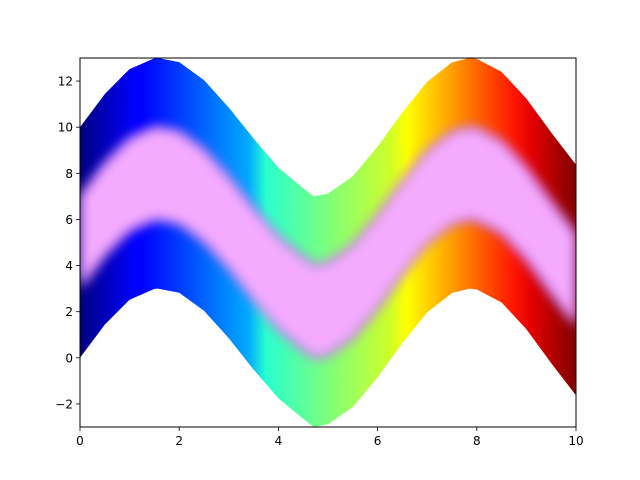 The width and height of the screenshot is (640, 480). What do you see at coordinates (69, 312) in the screenshot?
I see `y-tick-label: 2` at bounding box center [69, 312].